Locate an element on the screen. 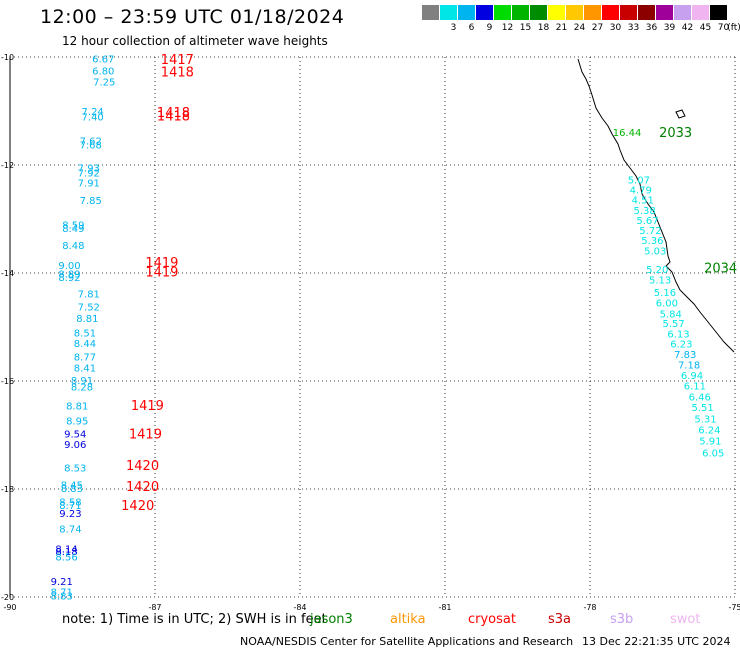 Image resolution: width=740 pixels, height=650 pixels. footer-timestamp: 13 Dec 22:21:35 UTC 2024 is located at coordinates (656, 641).